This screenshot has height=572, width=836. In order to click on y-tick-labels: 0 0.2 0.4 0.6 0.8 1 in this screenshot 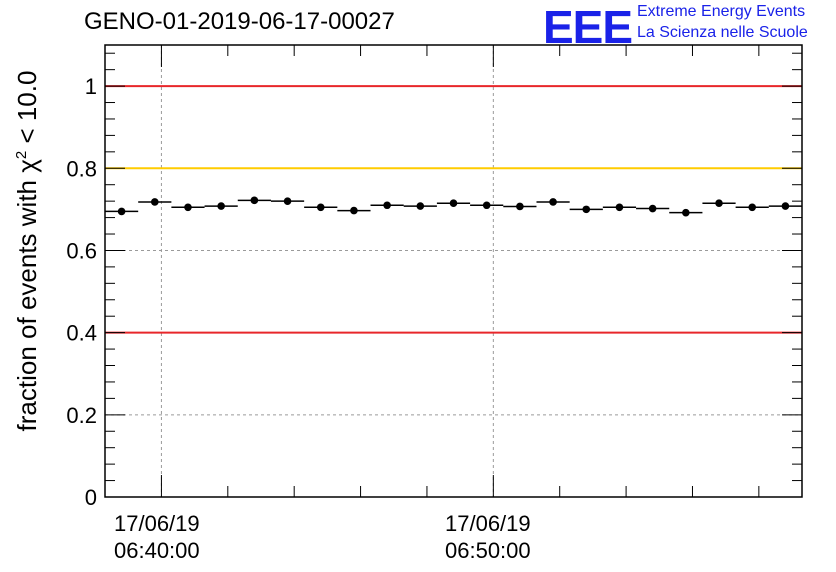, I will do `click(81, 292)`.